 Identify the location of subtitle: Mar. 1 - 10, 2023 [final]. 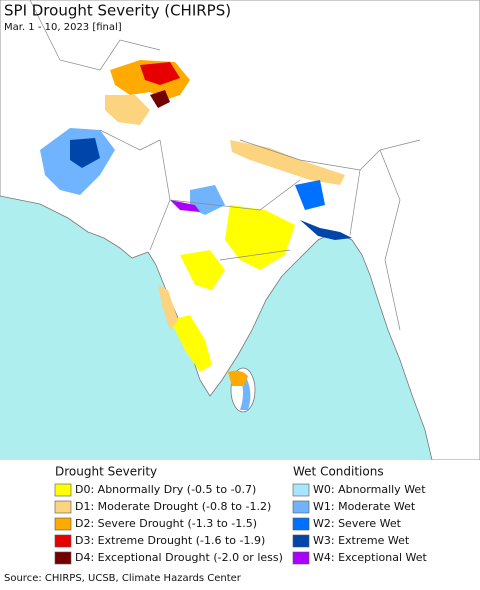
(63, 27).